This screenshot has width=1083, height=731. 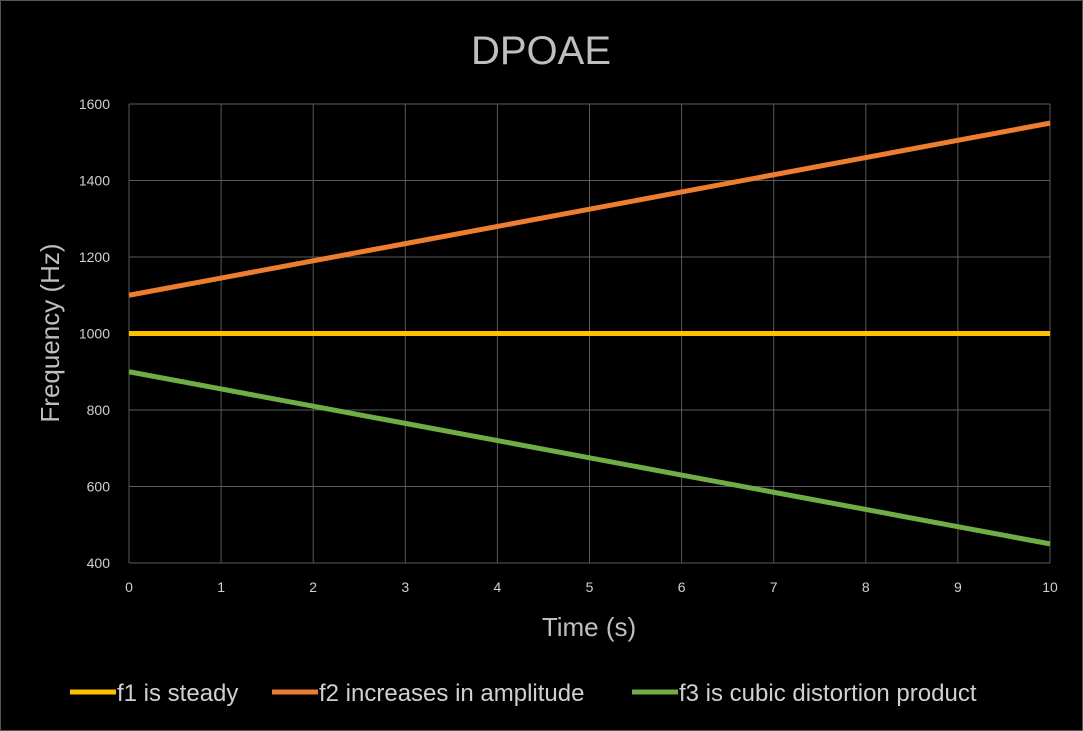 What do you see at coordinates (498, 587) in the screenshot?
I see `x-tick-label: 4` at bounding box center [498, 587].